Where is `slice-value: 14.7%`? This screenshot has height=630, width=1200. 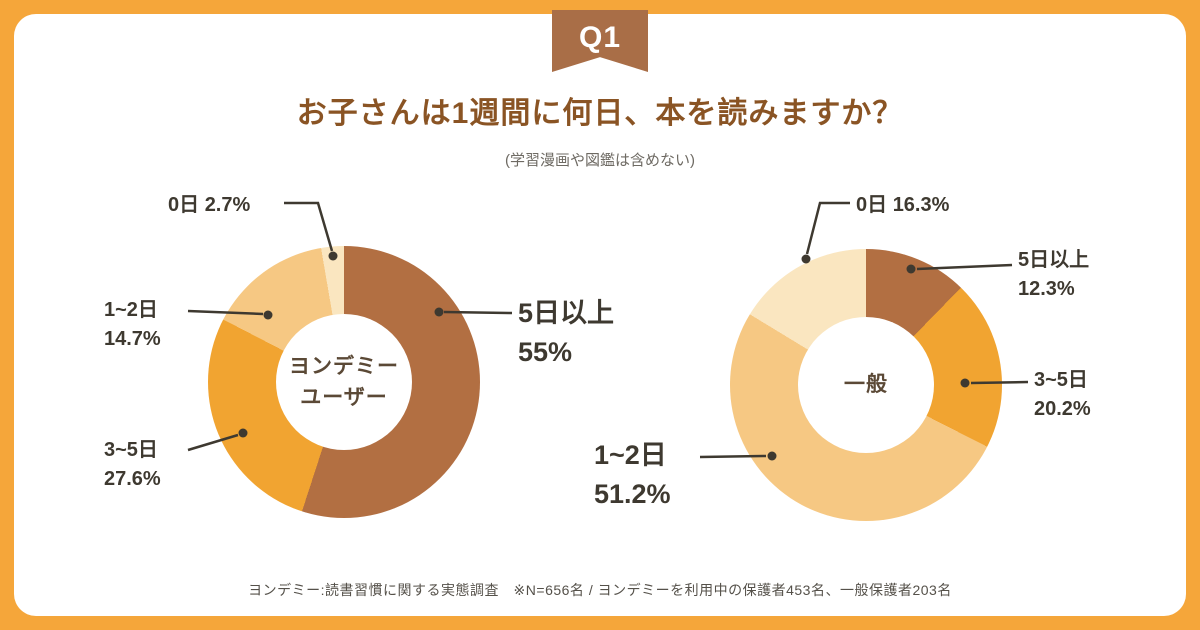 slice-value: 14.7% is located at coordinates (132, 339).